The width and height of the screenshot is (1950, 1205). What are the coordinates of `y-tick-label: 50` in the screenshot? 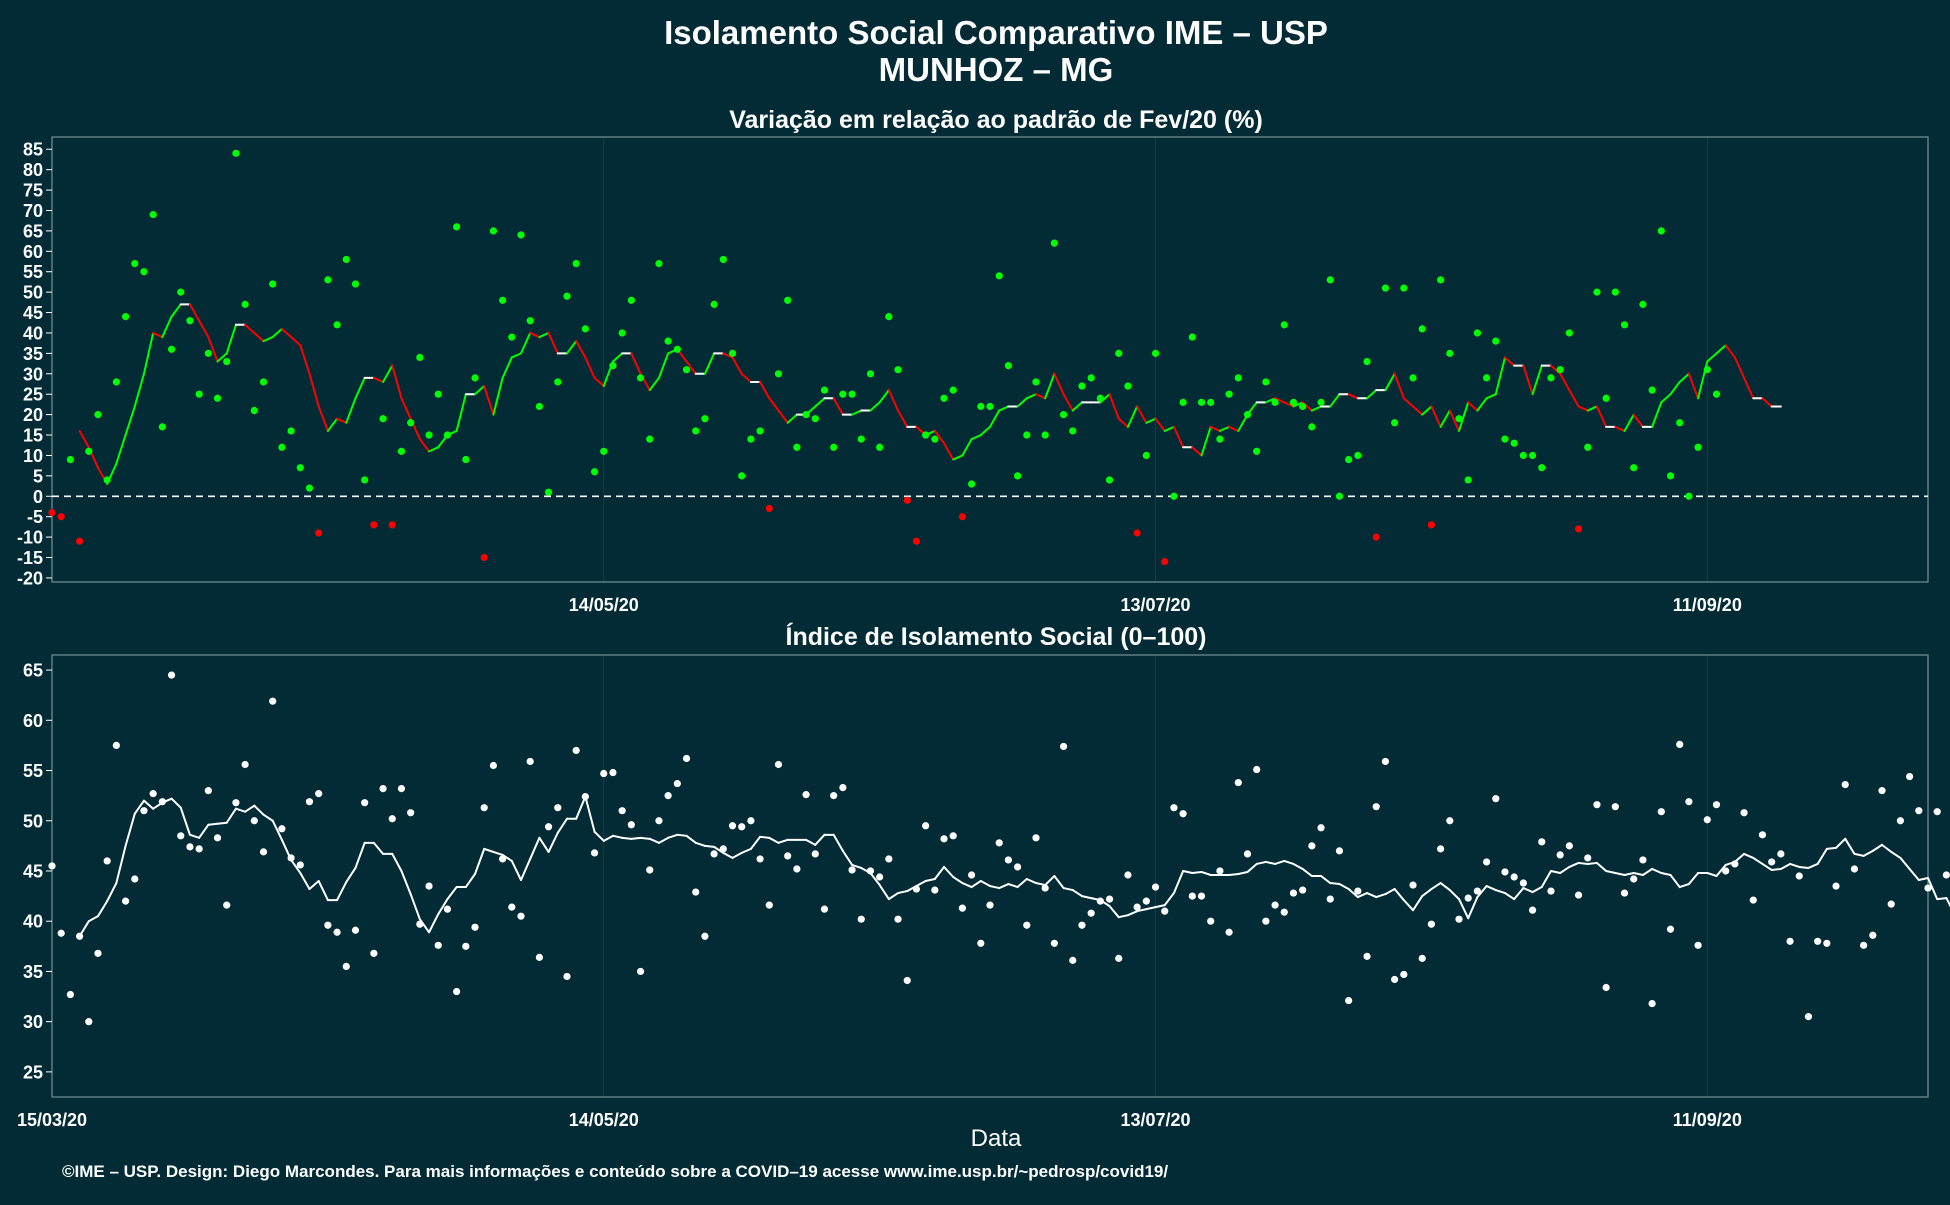 It's located at (33, 293).